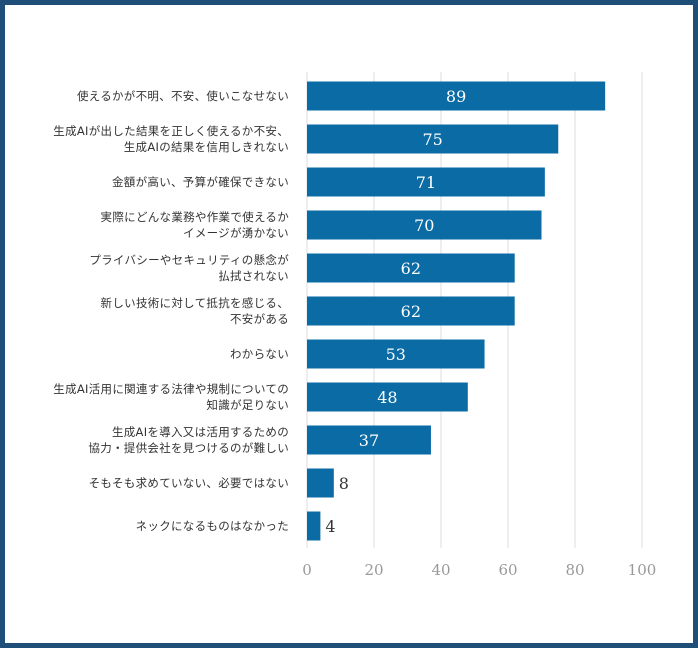 Image resolution: width=698 pixels, height=648 pixels. Describe the element at coordinates (171, 139) in the screenshot. I see `category-label: 生成AIが出した結果を正しく使えるか不安、 生成AIの結果を信用しきれない` at that location.